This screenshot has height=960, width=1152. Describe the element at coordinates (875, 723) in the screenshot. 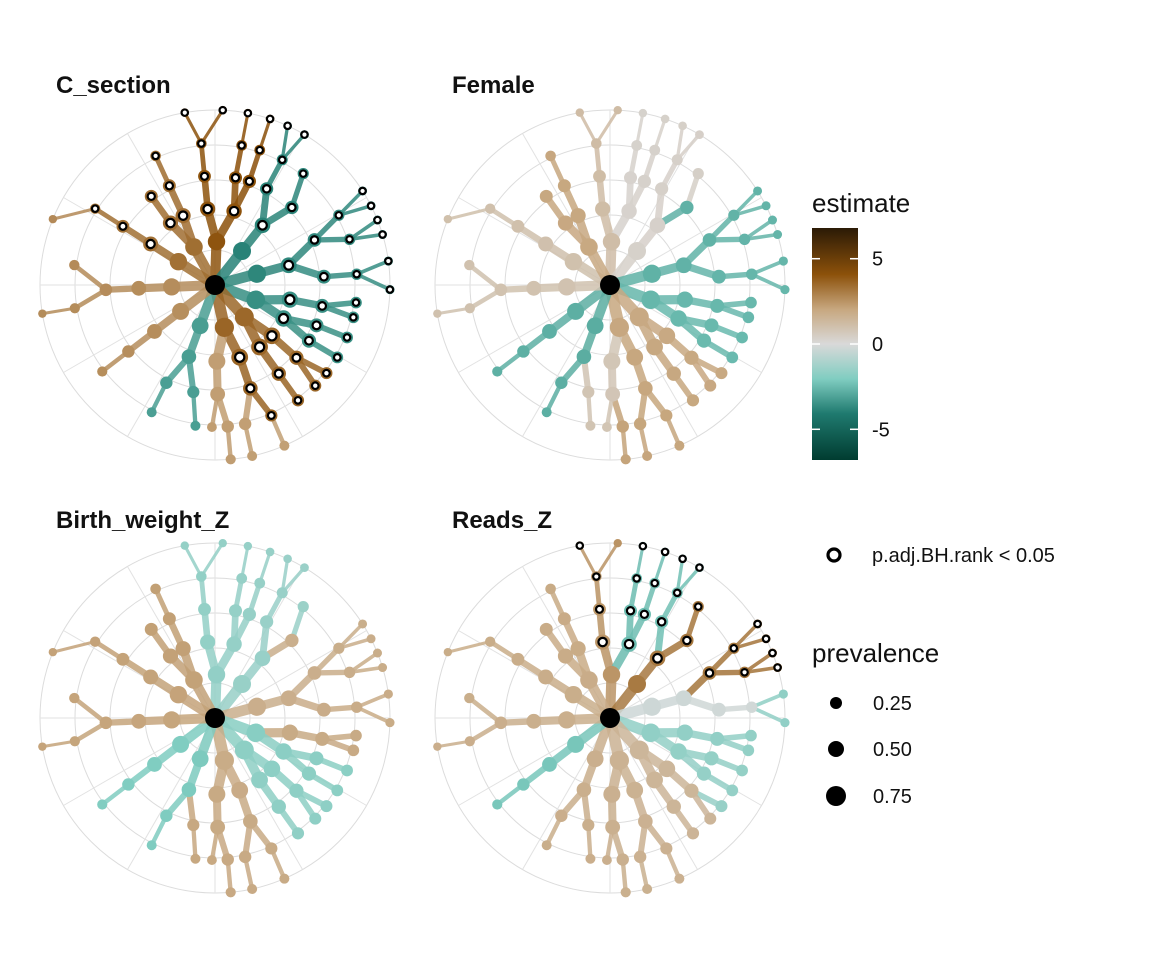

I see `legend-prevalence: prevalence 0.25 0.50 0.75` at that location.